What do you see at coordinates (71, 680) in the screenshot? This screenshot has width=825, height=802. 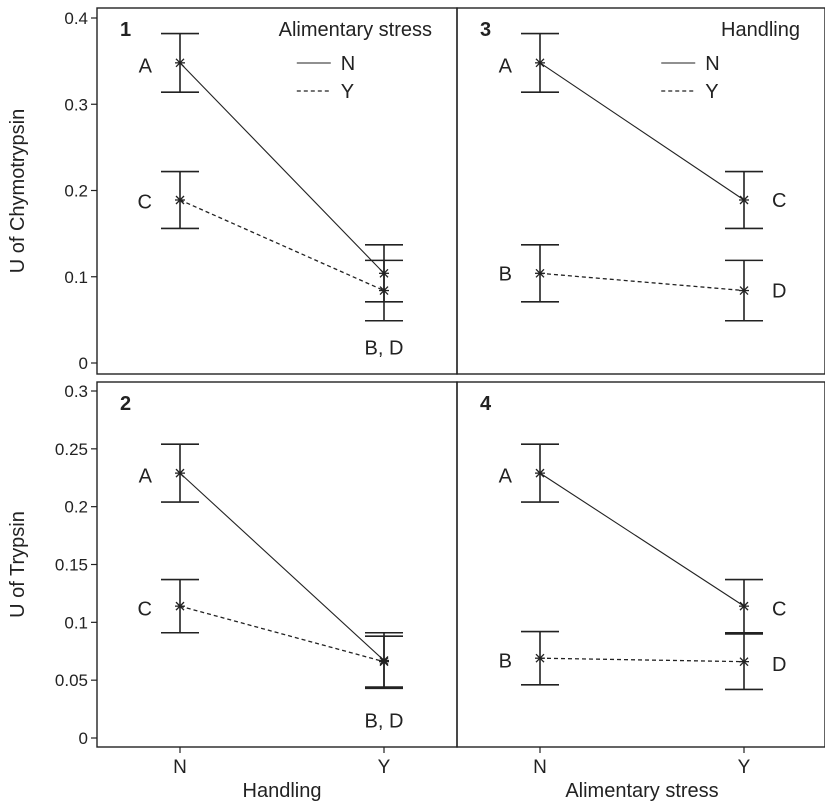 I see `y-tick-label: 0.05` at bounding box center [71, 680].